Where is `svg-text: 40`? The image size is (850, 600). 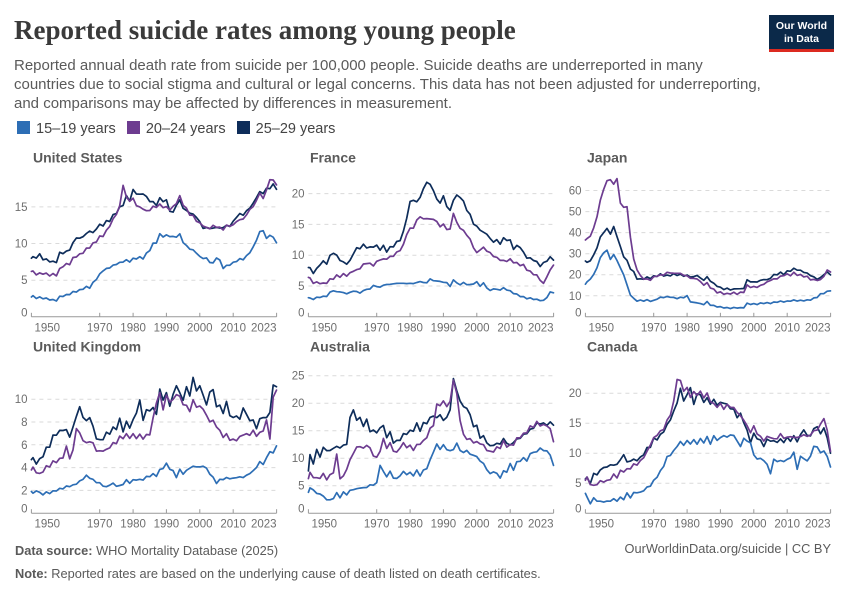
svg-text: 40 is located at coordinates (575, 234).